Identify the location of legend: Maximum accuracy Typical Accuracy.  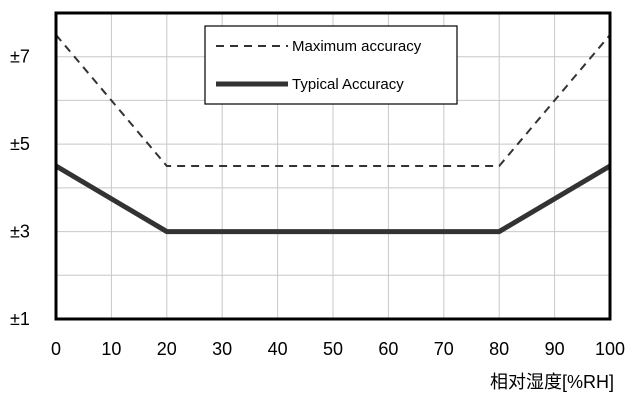
(331, 65).